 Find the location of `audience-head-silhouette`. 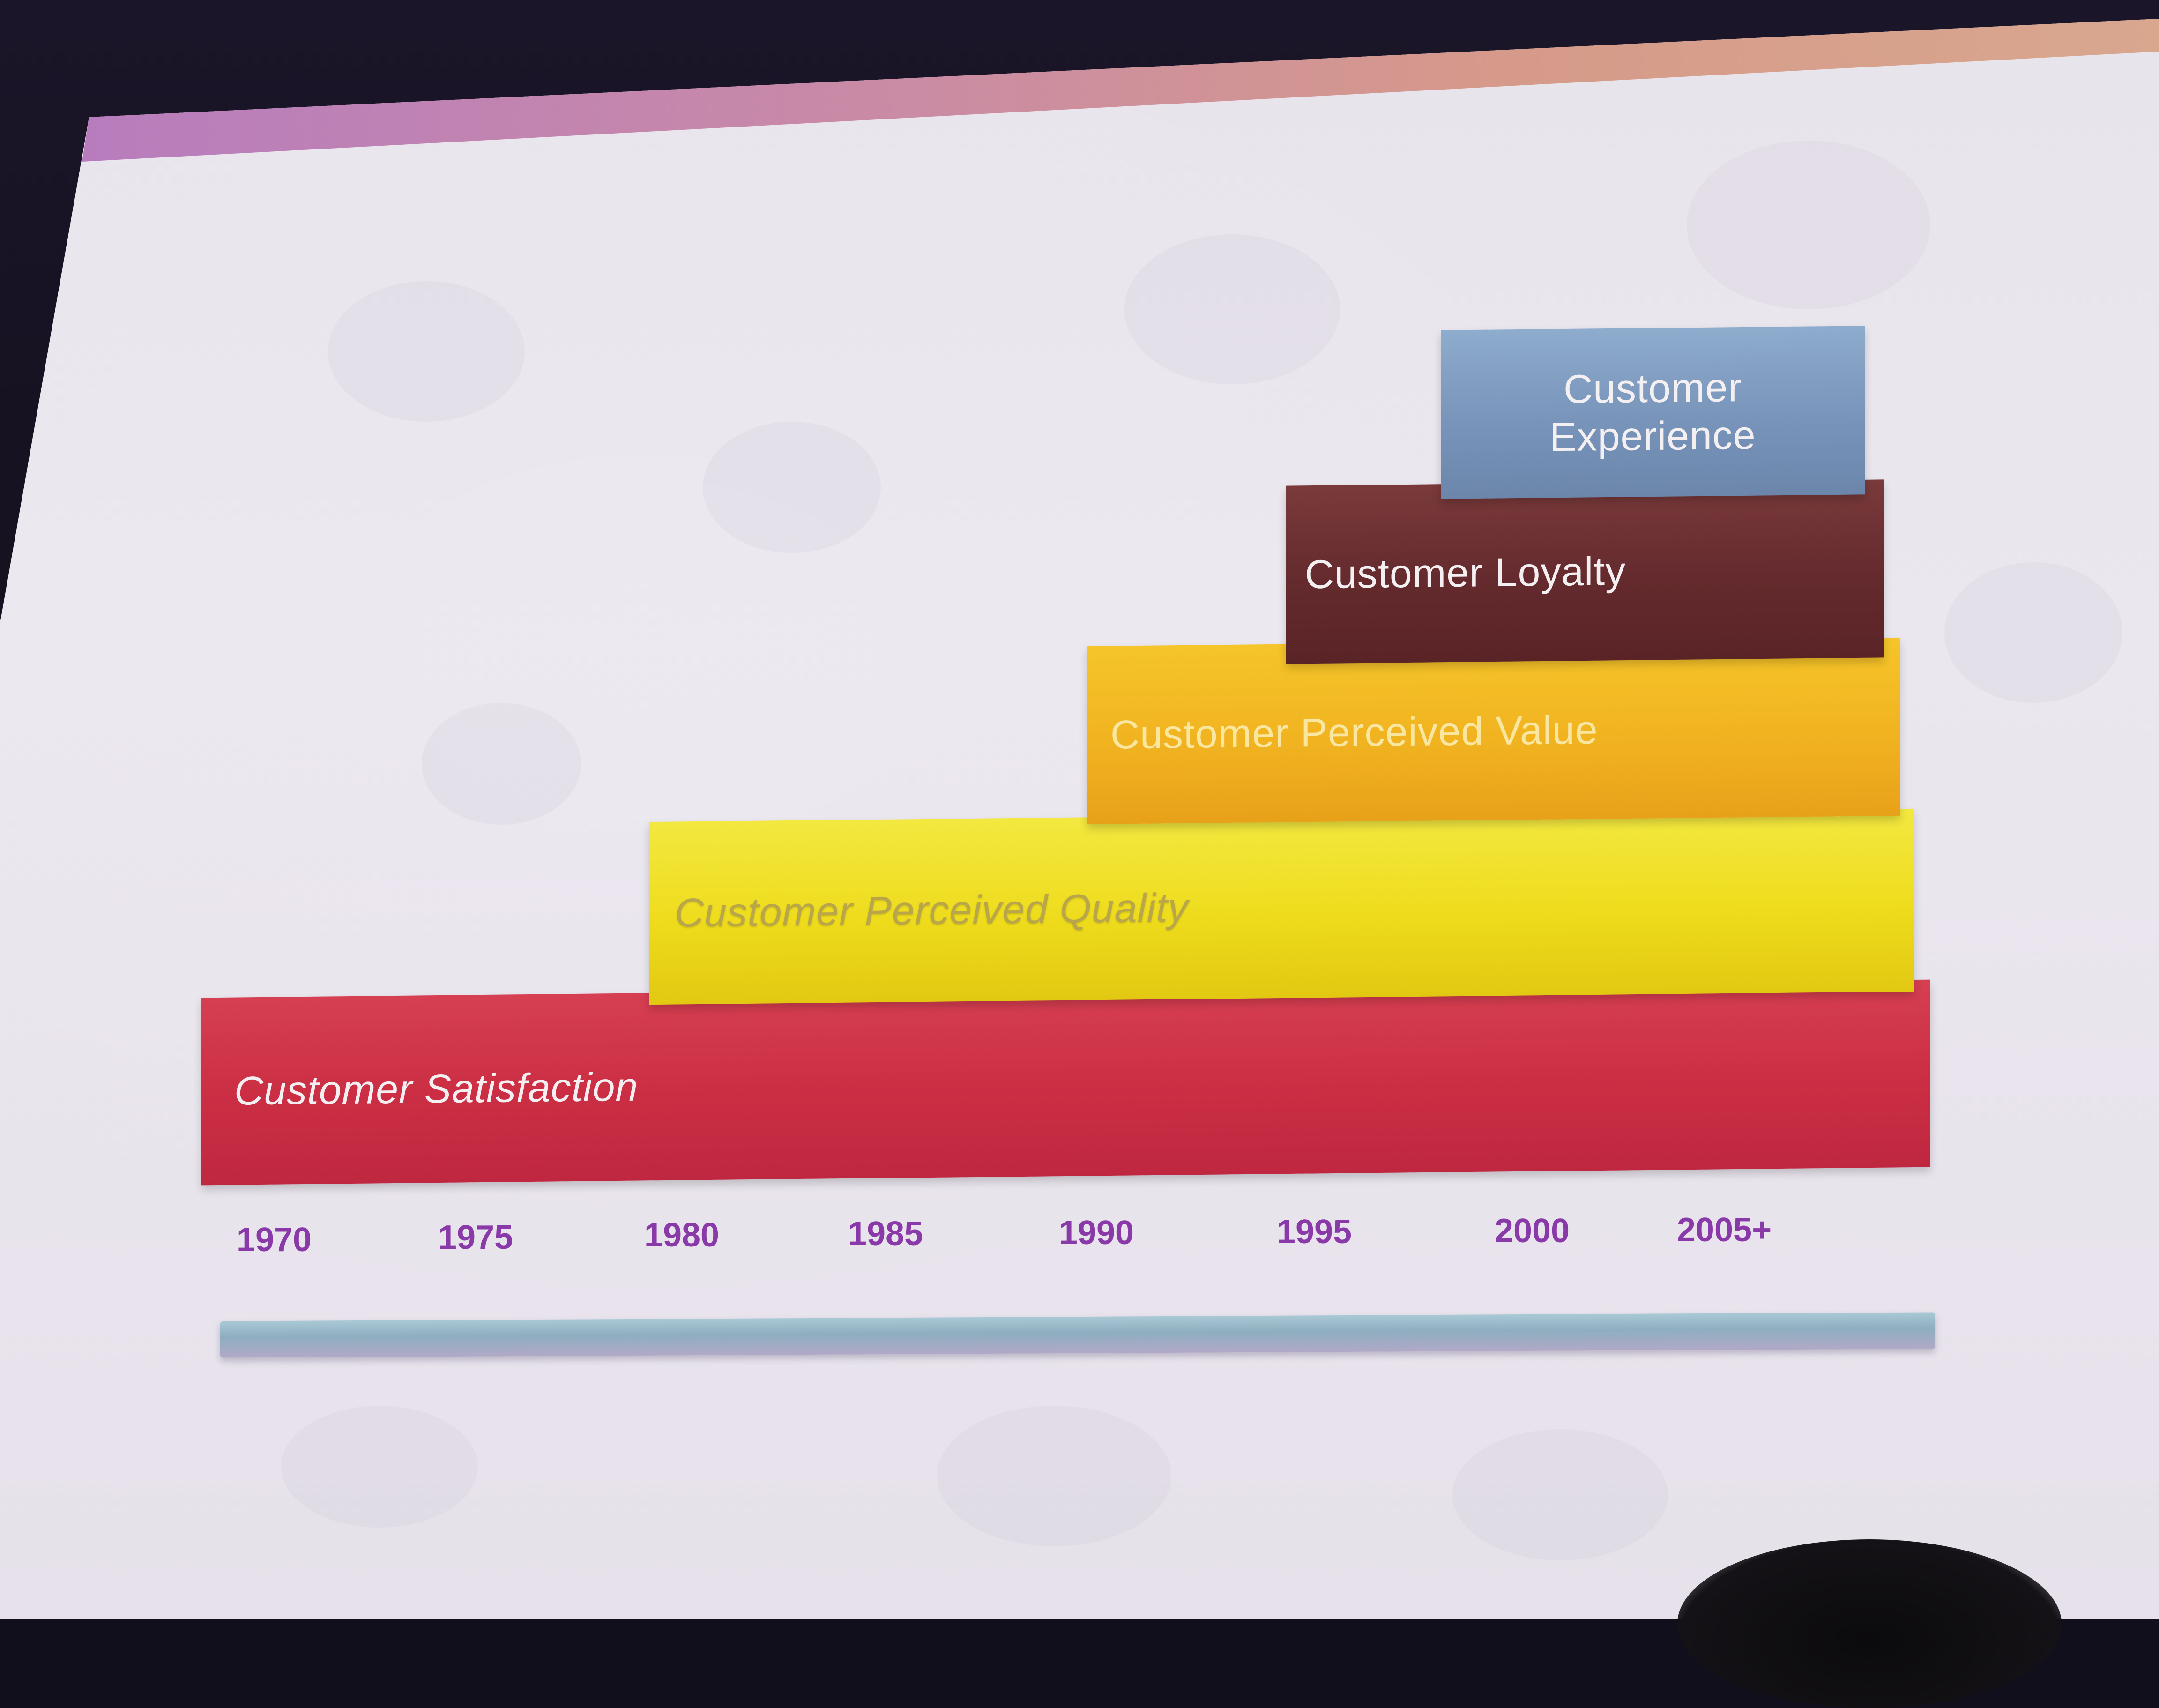

audience-head-silhouette is located at coordinates (1869, 1623).